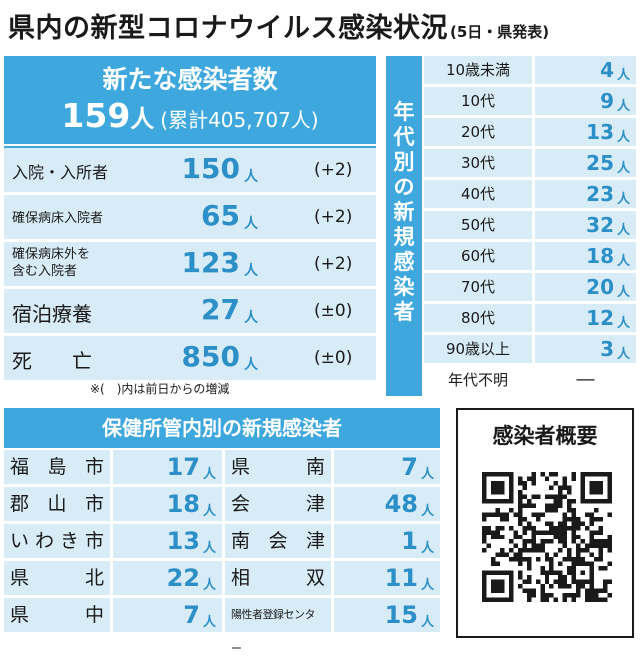  I want to click on age-count: 23, so click(600, 194).